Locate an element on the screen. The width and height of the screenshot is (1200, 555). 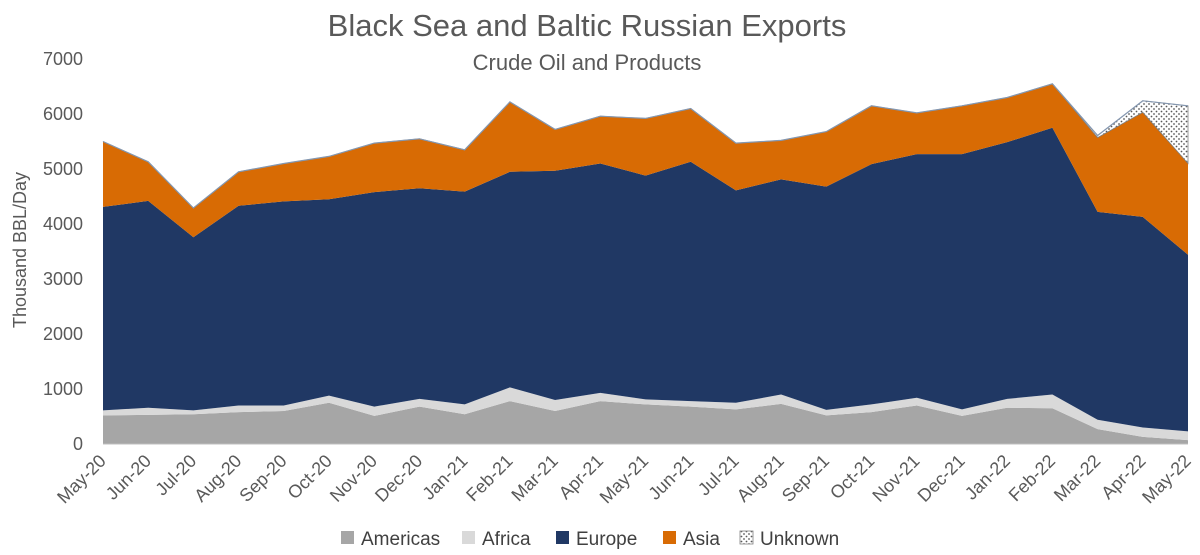
y-tick-label: 3000 is located at coordinates (63, 279).